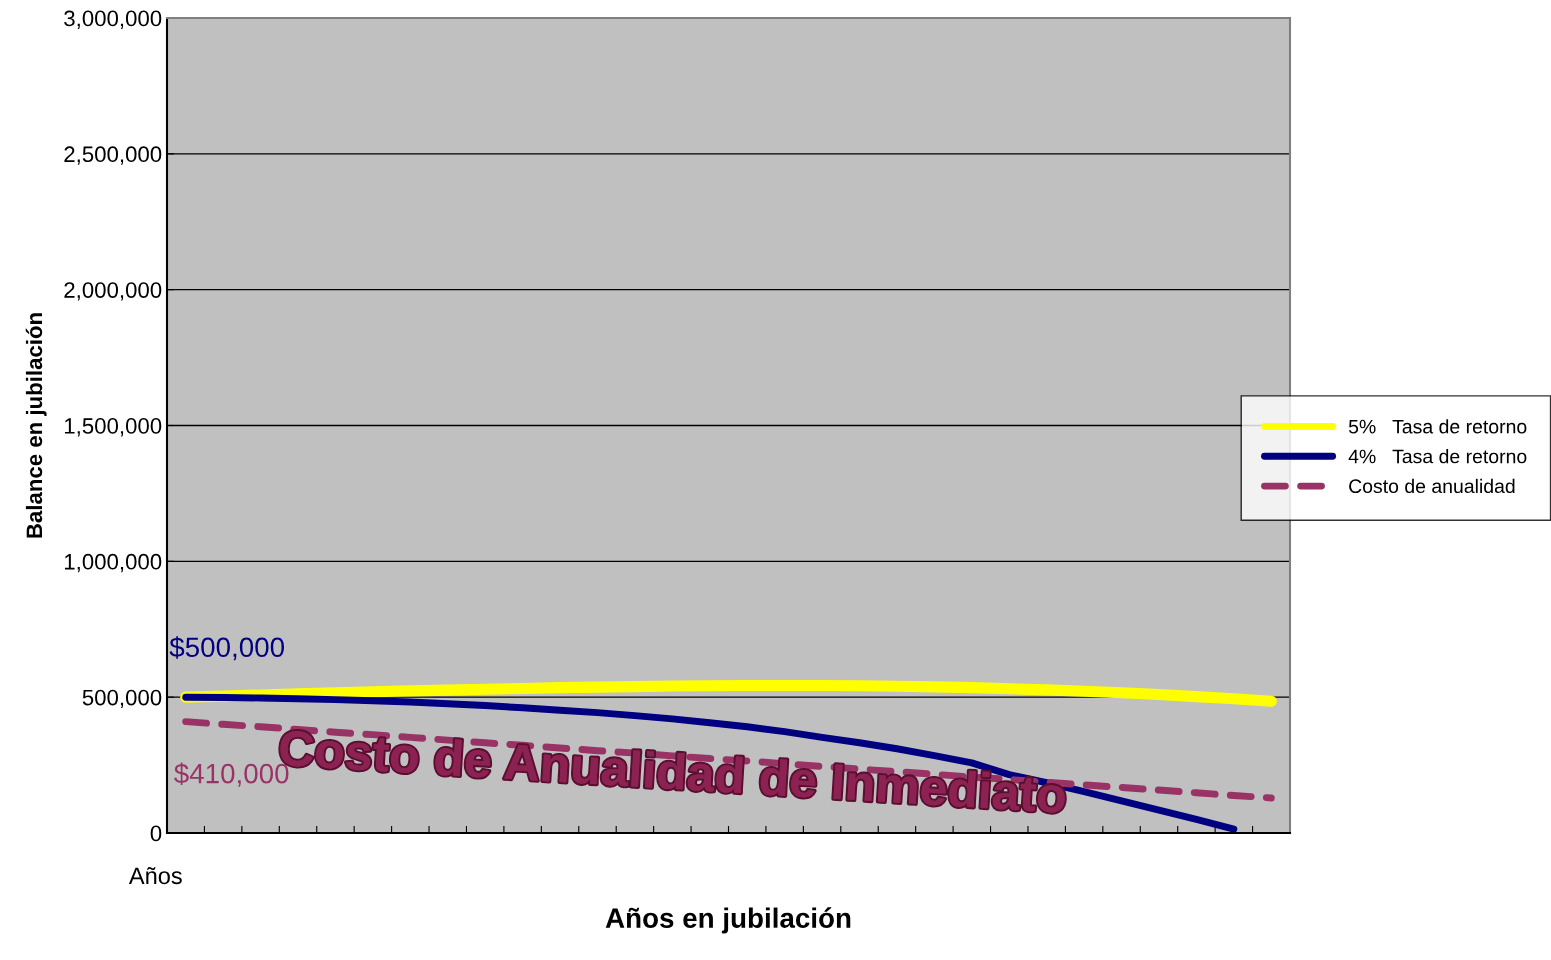 This screenshot has width=1551, height=960. What do you see at coordinates (113, 563) in the screenshot?
I see `y-tick-label: 1,000,000` at bounding box center [113, 563].